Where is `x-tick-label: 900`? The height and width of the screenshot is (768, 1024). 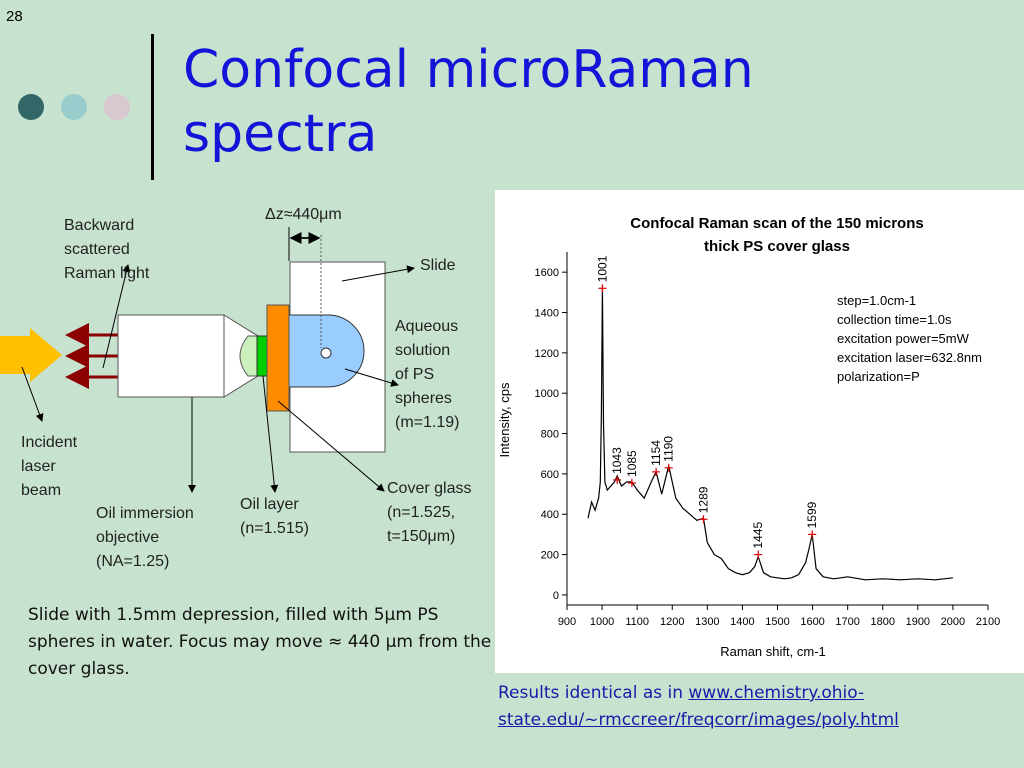
x-tick-label: 900 is located at coordinates (567, 622).